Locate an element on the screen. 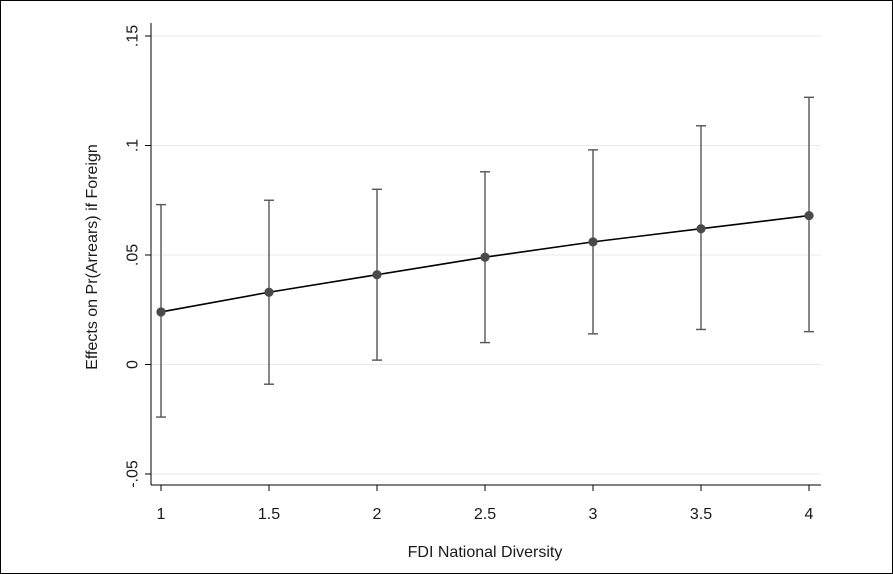 The height and width of the screenshot is (574, 893). x-tick-label: 4 is located at coordinates (809, 514).